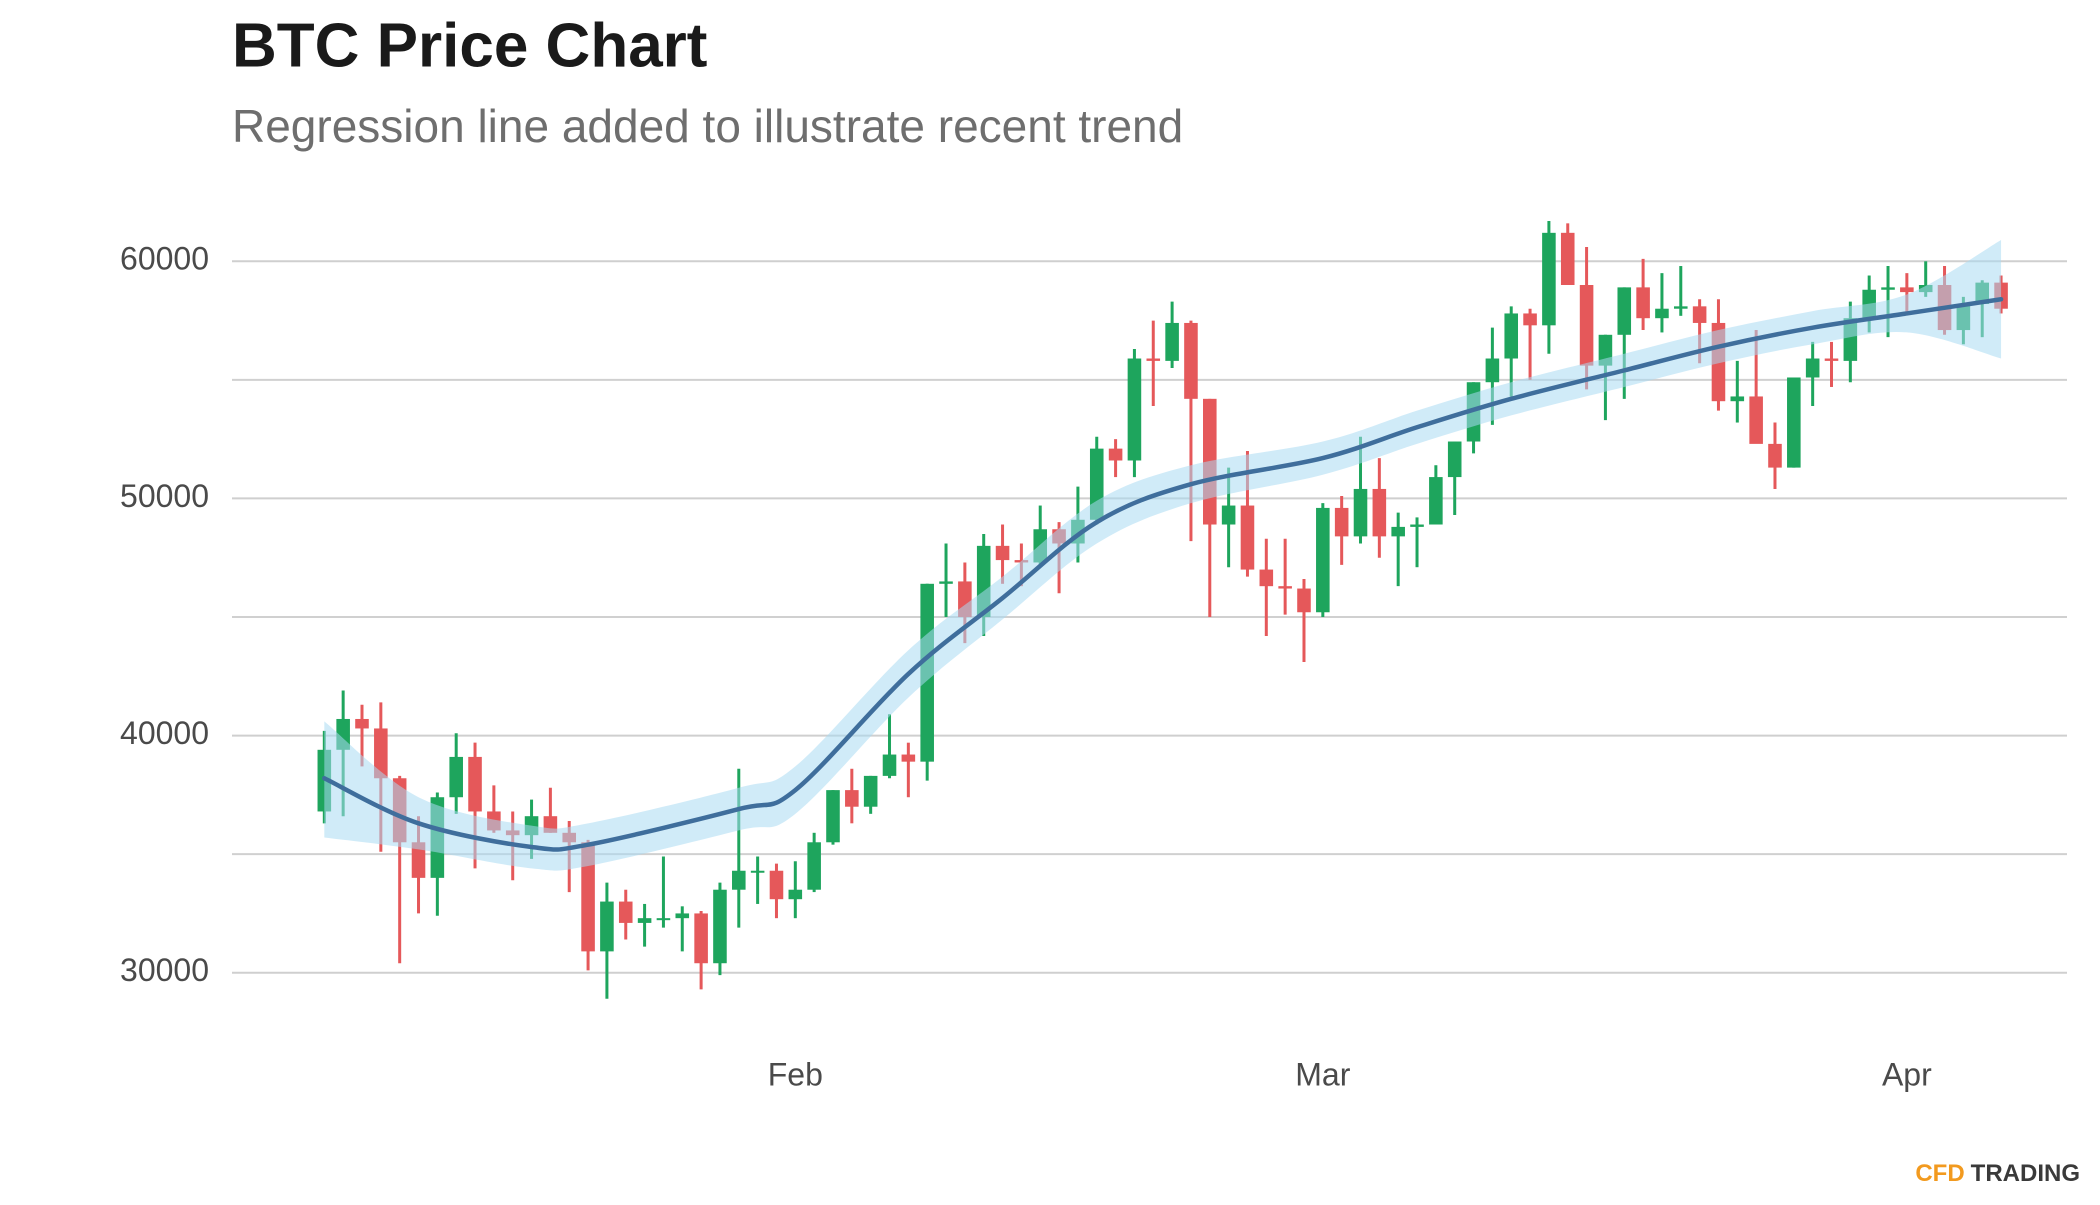  What do you see at coordinates (1939, 1173) in the screenshot?
I see `brand-part: CFD` at bounding box center [1939, 1173].